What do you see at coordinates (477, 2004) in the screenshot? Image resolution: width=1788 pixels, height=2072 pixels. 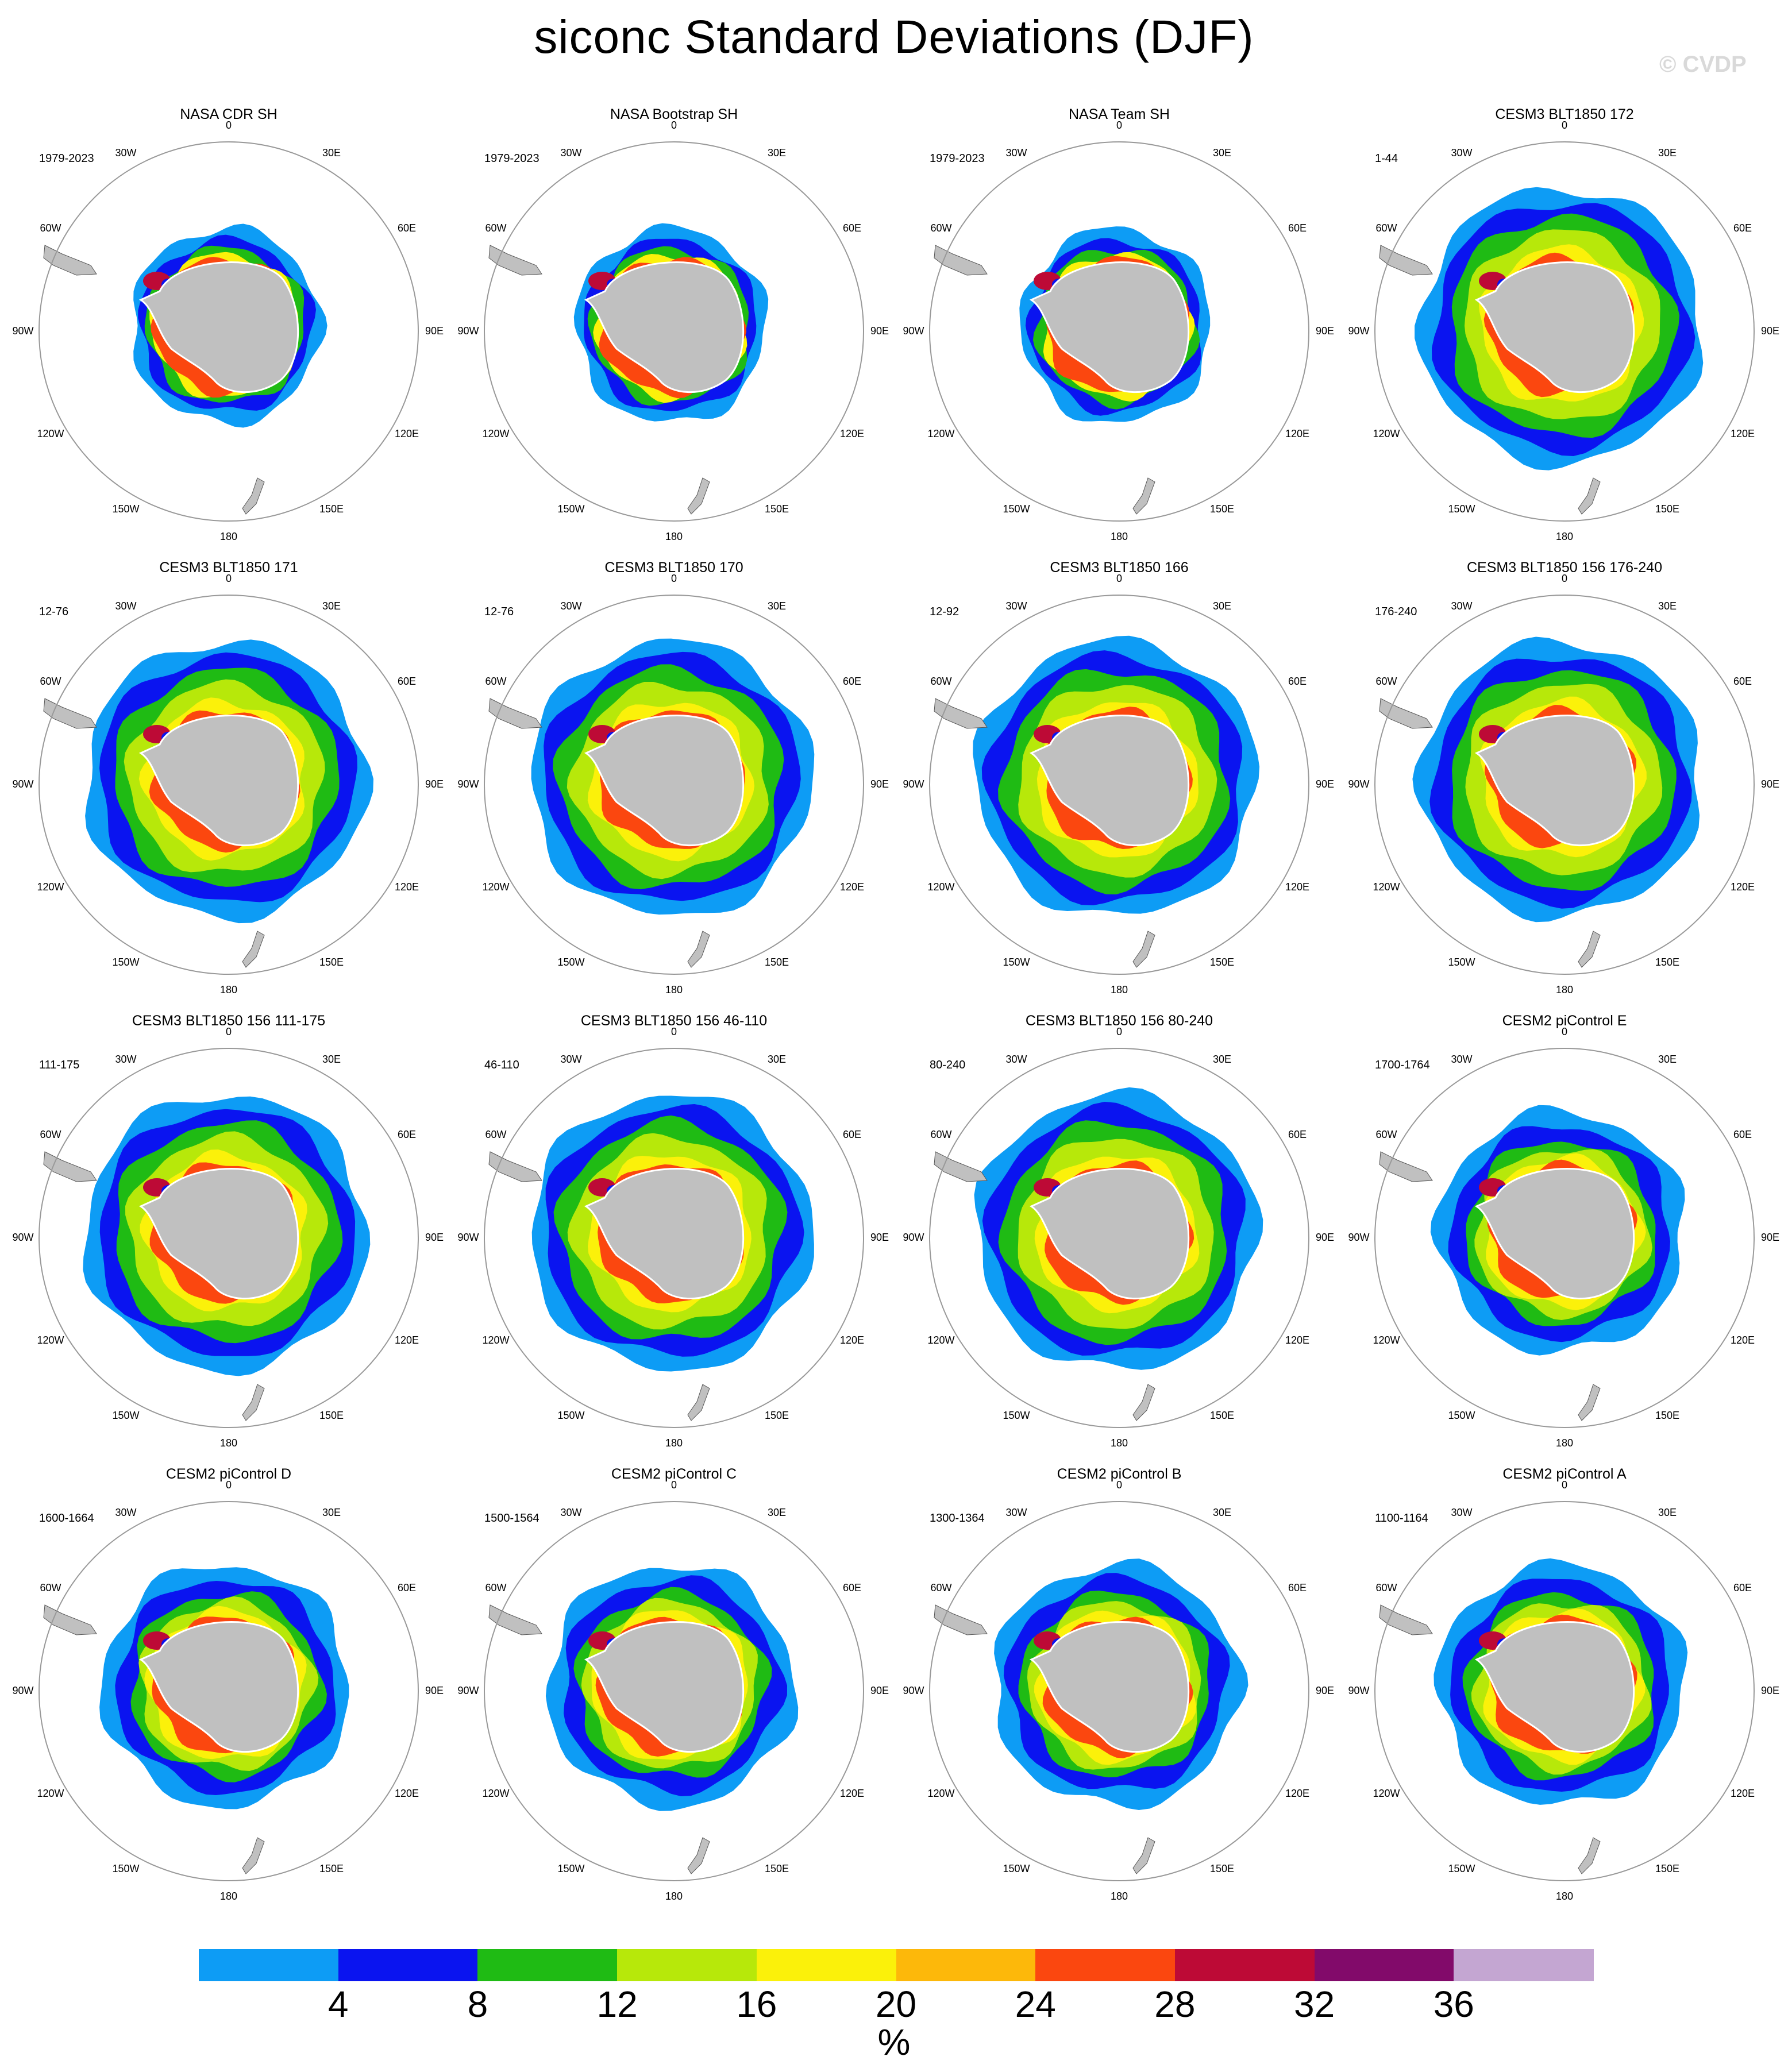 I see `colorbar-tick-label: 8` at bounding box center [477, 2004].